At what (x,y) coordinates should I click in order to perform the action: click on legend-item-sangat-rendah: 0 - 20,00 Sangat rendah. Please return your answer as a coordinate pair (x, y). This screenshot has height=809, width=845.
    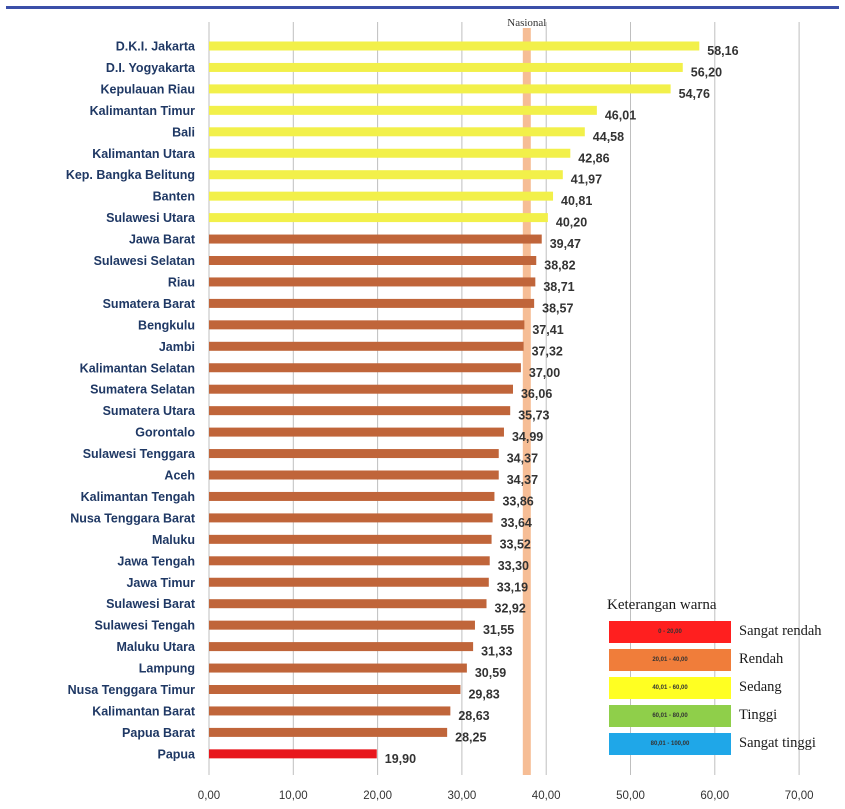
    Looking at the image, I should click on (727, 633).